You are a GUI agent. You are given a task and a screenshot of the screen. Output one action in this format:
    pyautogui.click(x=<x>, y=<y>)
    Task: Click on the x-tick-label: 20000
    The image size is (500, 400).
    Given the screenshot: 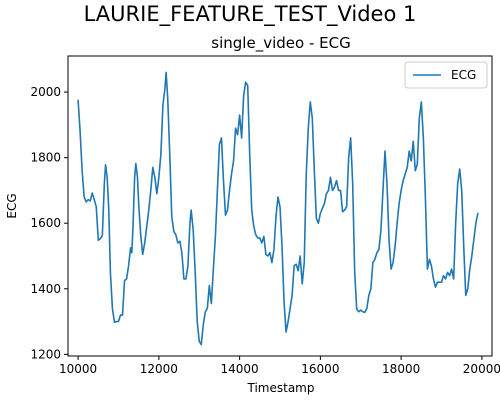 What is the action you would take?
    pyautogui.click(x=481, y=369)
    